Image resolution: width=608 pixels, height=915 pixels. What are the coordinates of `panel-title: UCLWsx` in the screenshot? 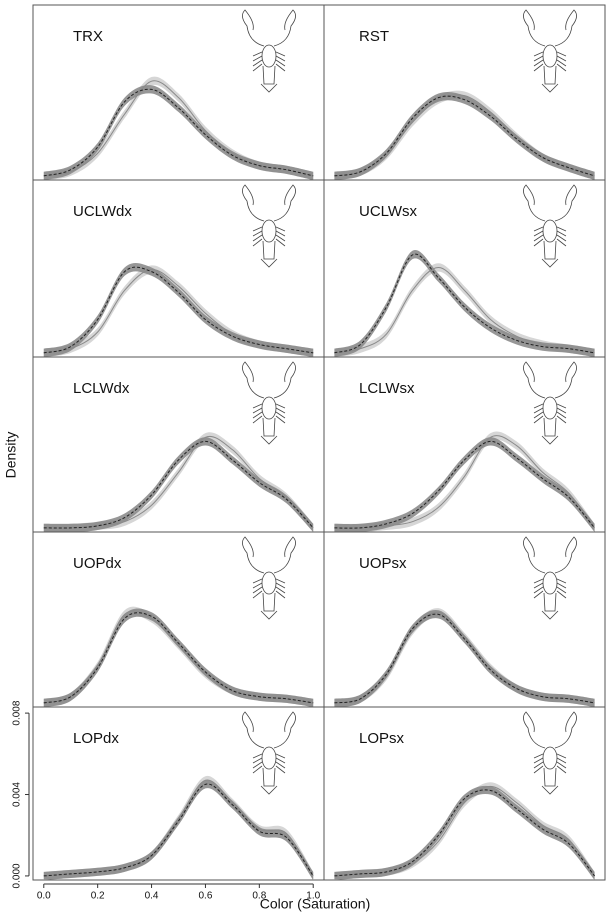 It's located at (388, 211).